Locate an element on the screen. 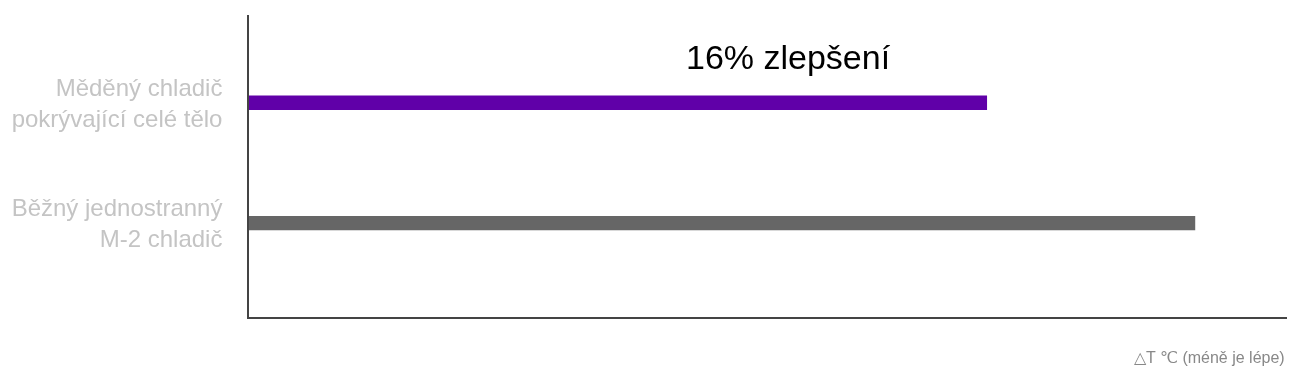 This screenshot has height=376, width=1313. y-tick-label: Běžný jednostranný M-2 chladič is located at coordinates (117, 223).